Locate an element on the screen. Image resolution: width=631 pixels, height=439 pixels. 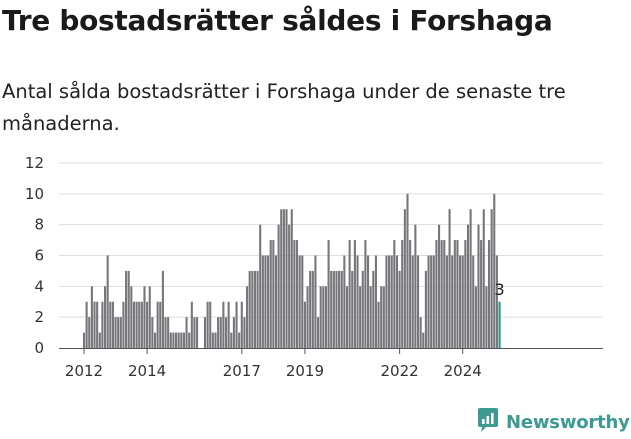
x-axis: 2012 2014 2017 2019 2022 2024 is located at coordinates (331, 364).